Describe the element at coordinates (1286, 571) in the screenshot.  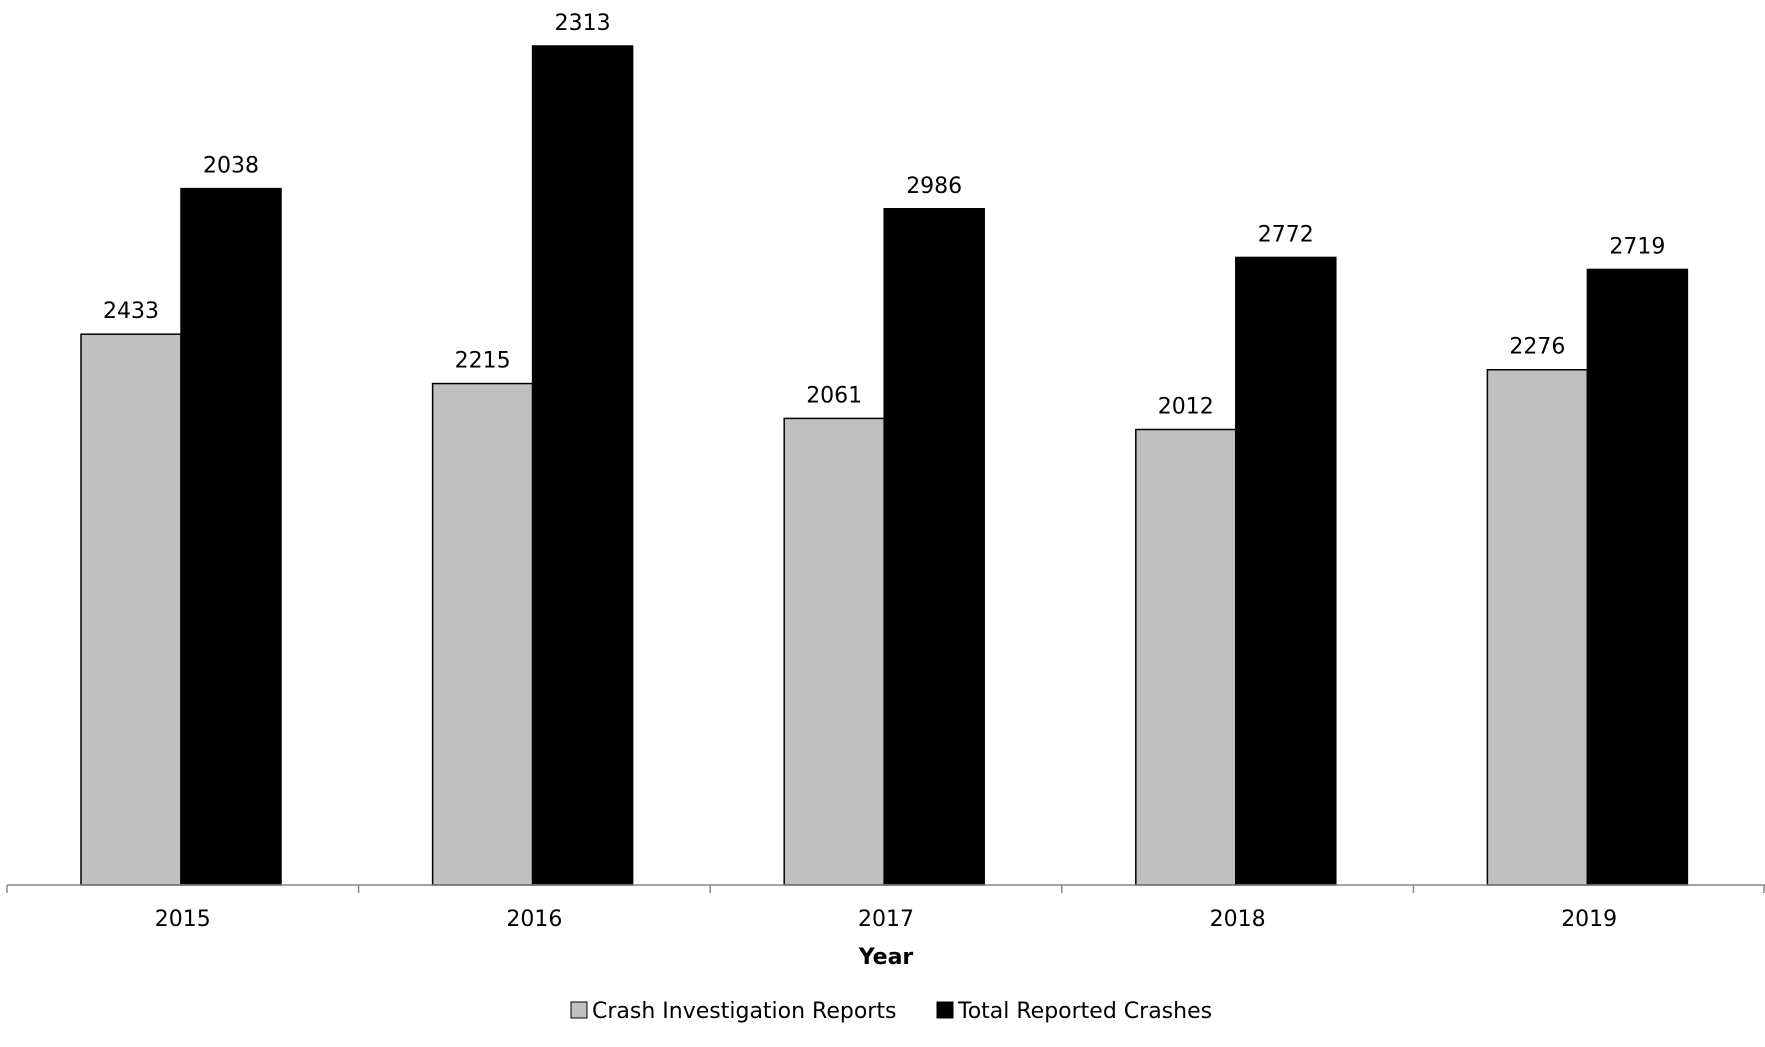
I see `bar-total-reported-crashes-2018` at that location.